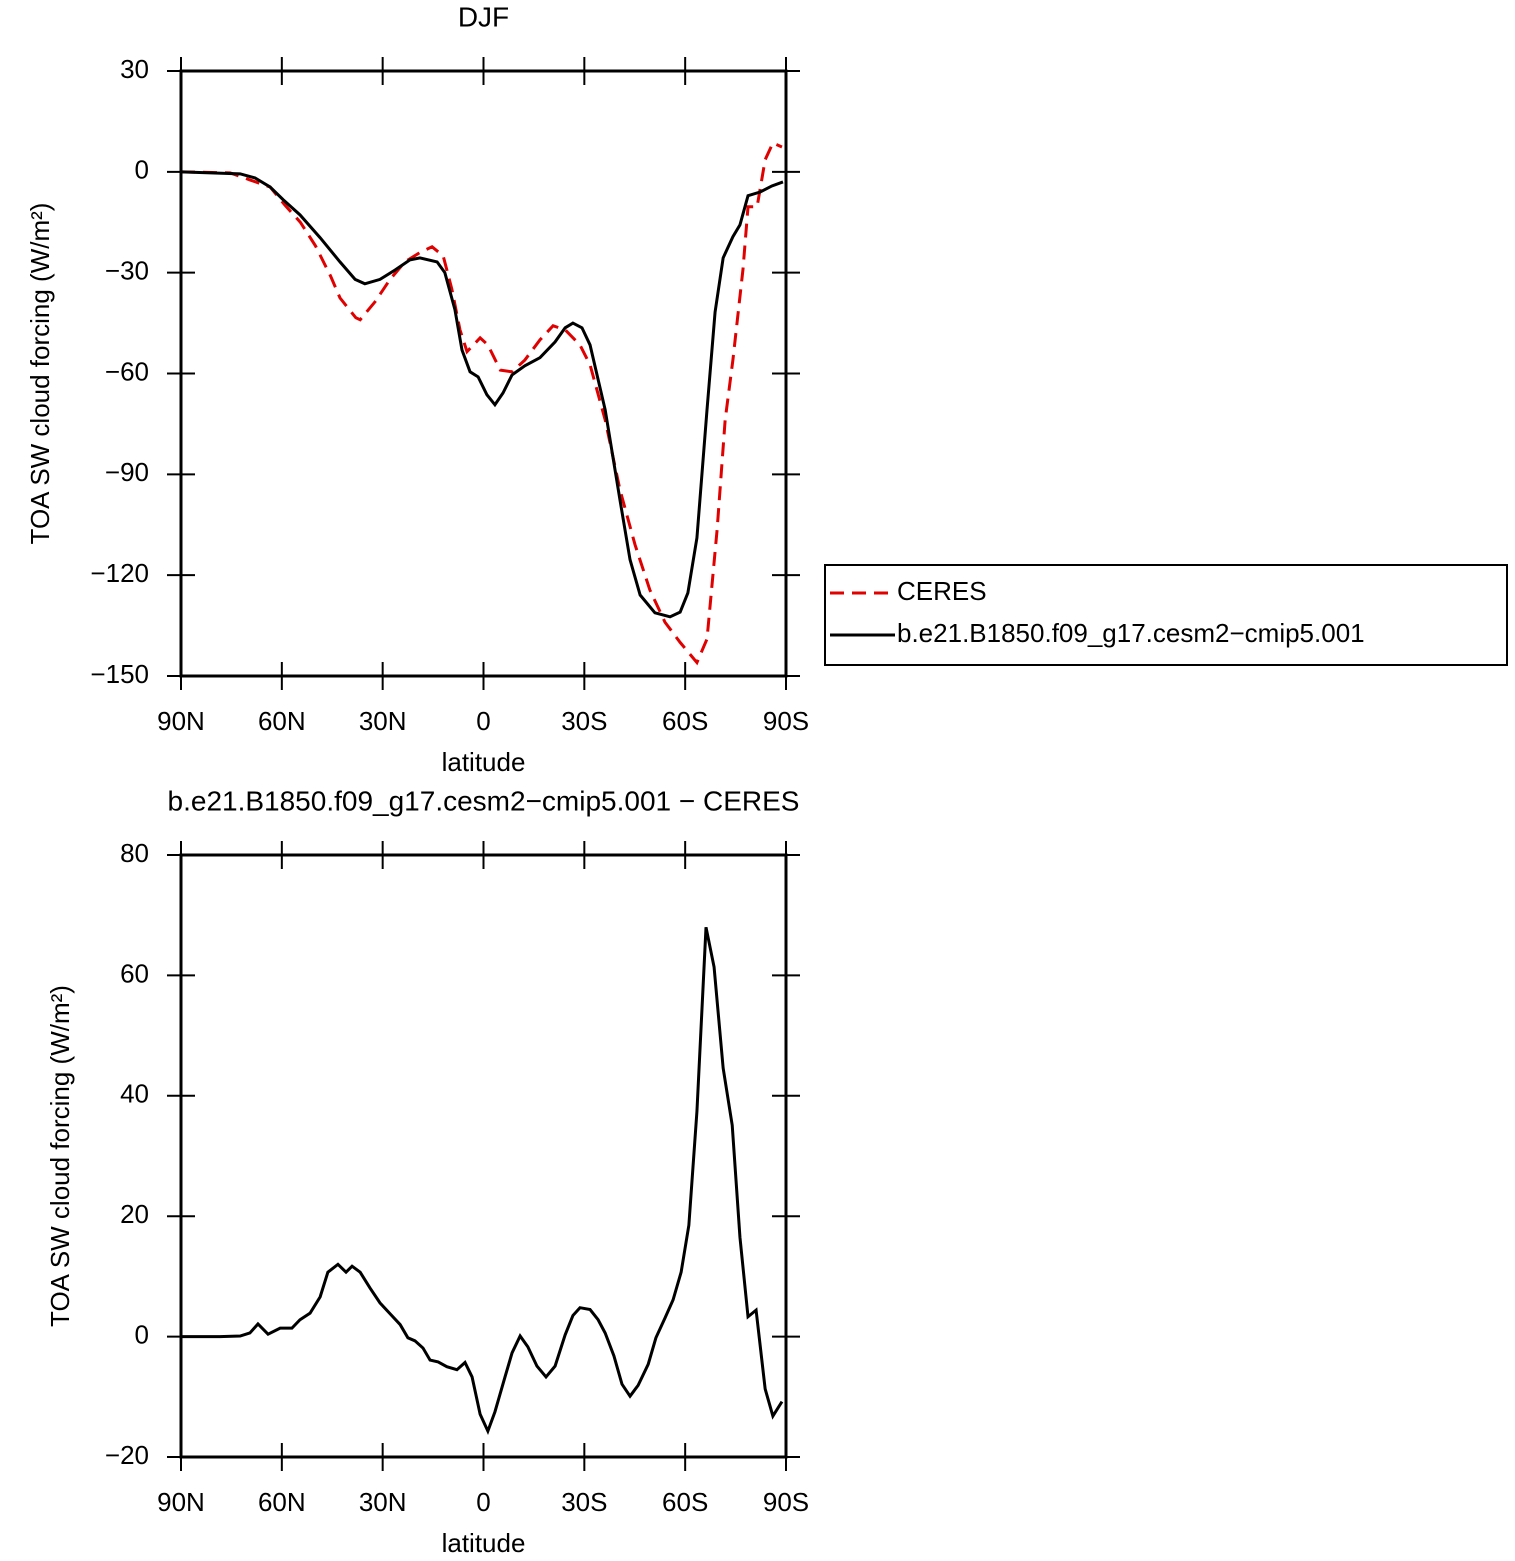 The width and height of the screenshot is (1515, 1561). What do you see at coordinates (1166, 615) in the screenshot?
I see `legend-box` at bounding box center [1166, 615].